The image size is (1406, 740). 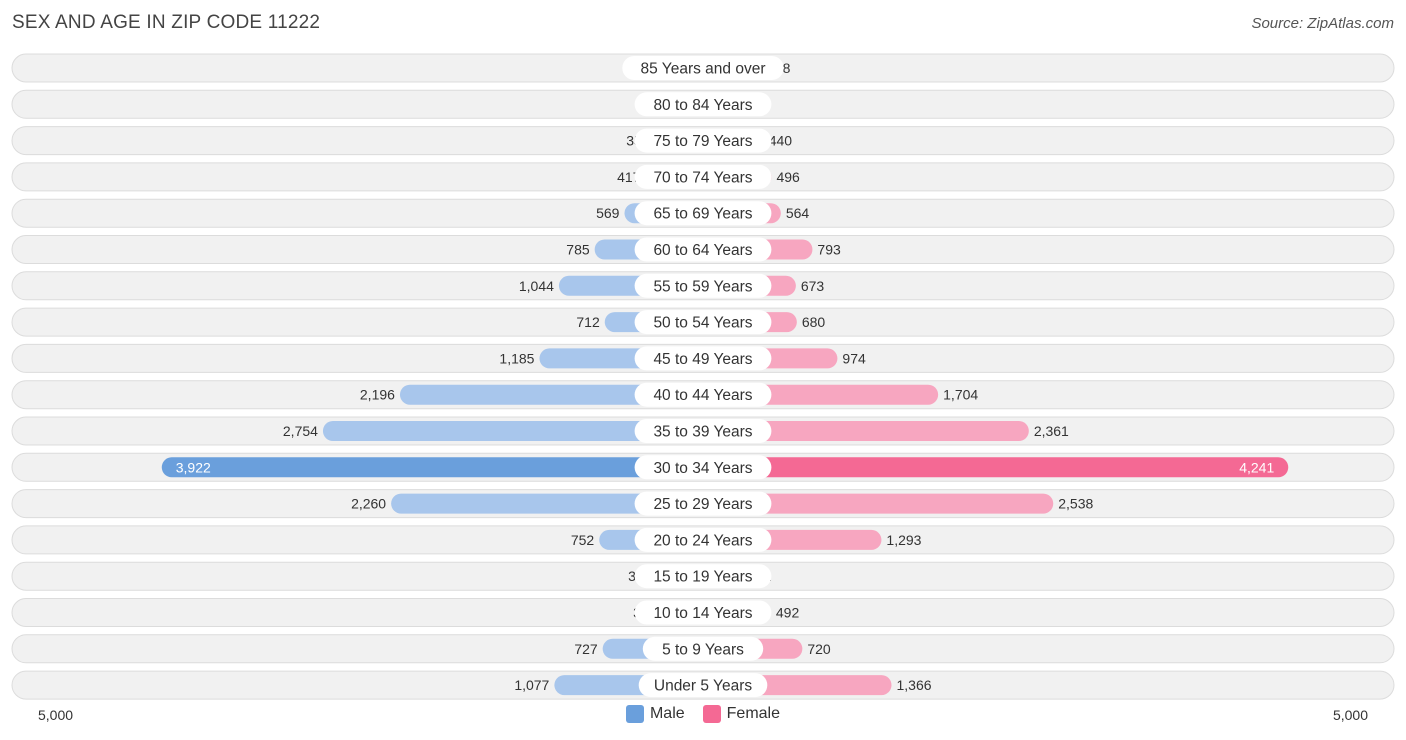 I want to click on male-value-label: 3,922, so click(x=193, y=467).